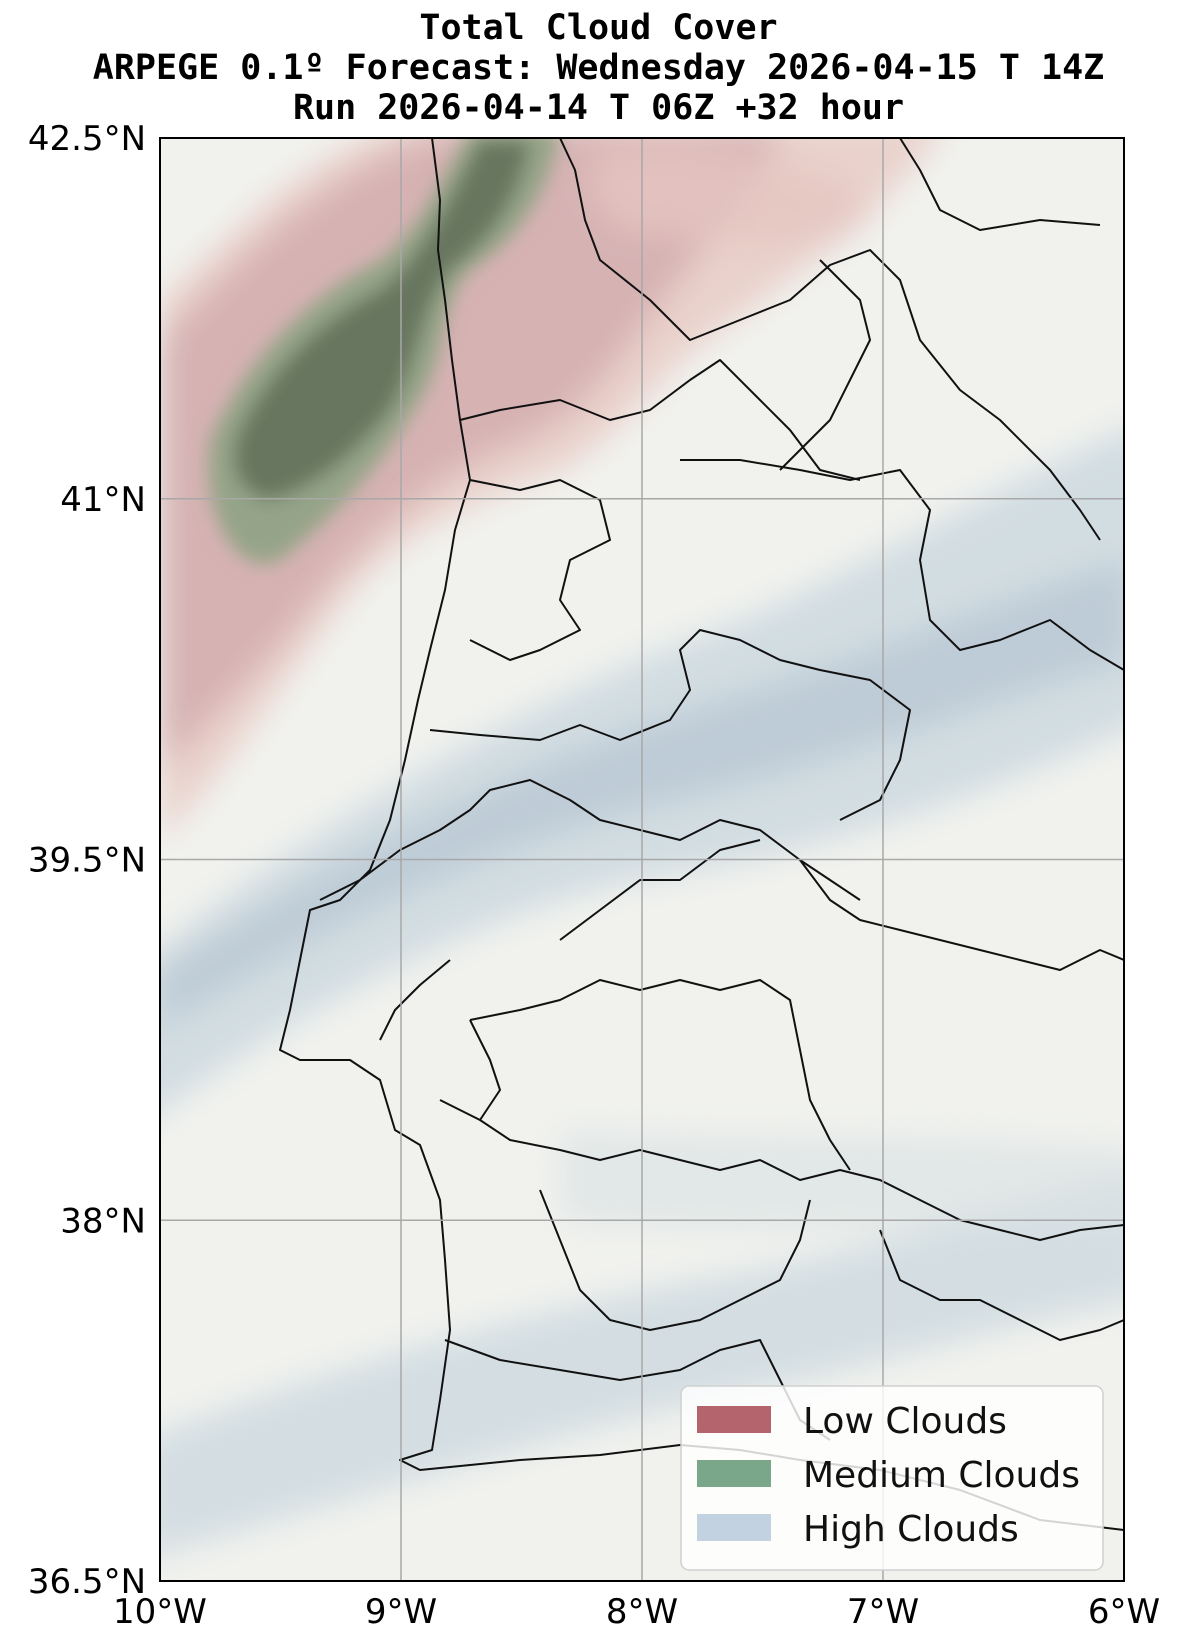  What do you see at coordinates (103, 500) in the screenshot?
I see `y-tick-label: 41°N` at bounding box center [103, 500].